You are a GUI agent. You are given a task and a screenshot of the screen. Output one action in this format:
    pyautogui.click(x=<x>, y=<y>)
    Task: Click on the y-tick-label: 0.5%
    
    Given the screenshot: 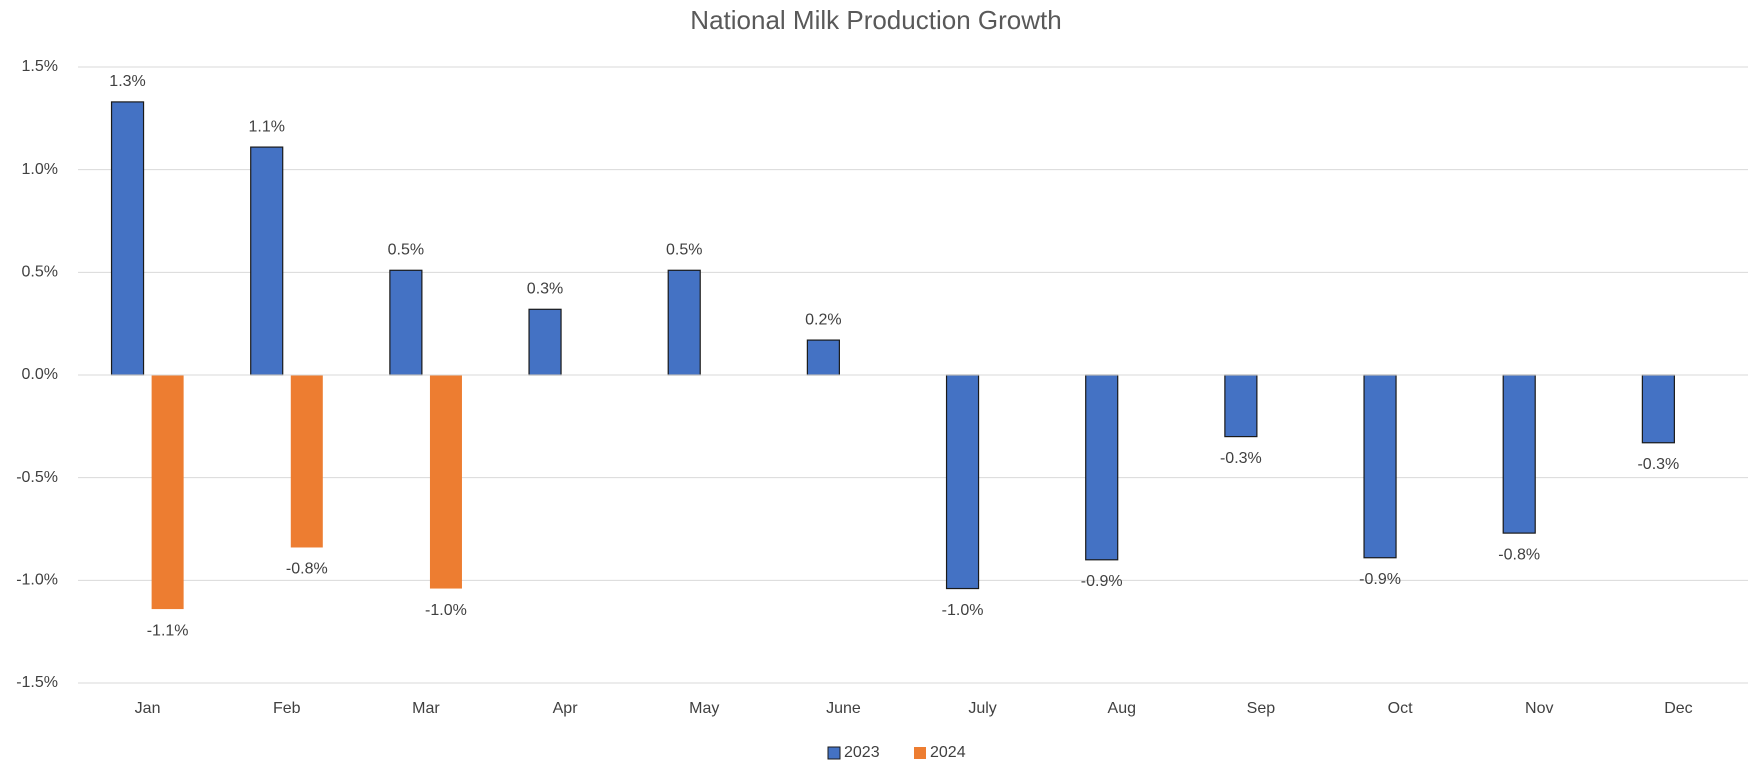 What is the action you would take?
    pyautogui.click(x=40, y=272)
    